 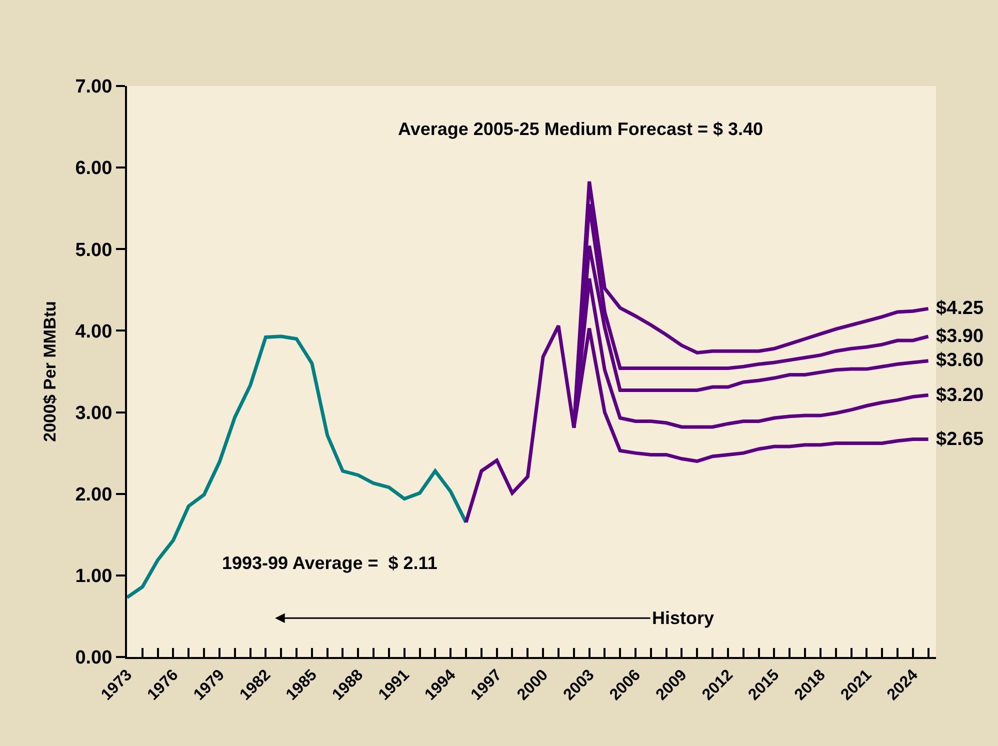 What do you see at coordinates (93, 331) in the screenshot?
I see `y-tick-label: 4.00` at bounding box center [93, 331].